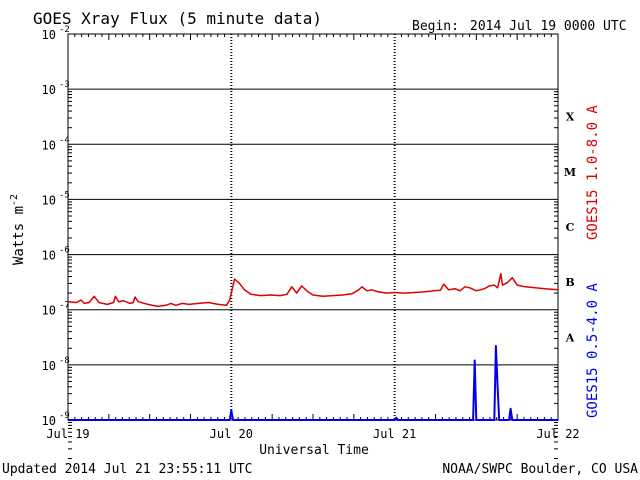 The height and width of the screenshot is (480, 640). Describe the element at coordinates (313, 383) in the screenshot. I see `series-line-short` at that location.